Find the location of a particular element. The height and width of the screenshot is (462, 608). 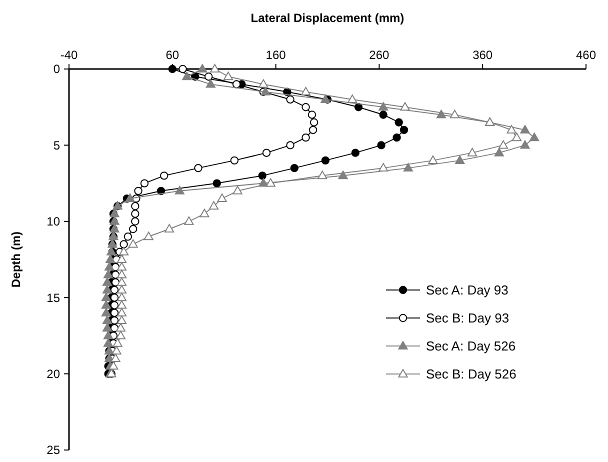

y-tick-label: 5 is located at coordinates (56, 145).